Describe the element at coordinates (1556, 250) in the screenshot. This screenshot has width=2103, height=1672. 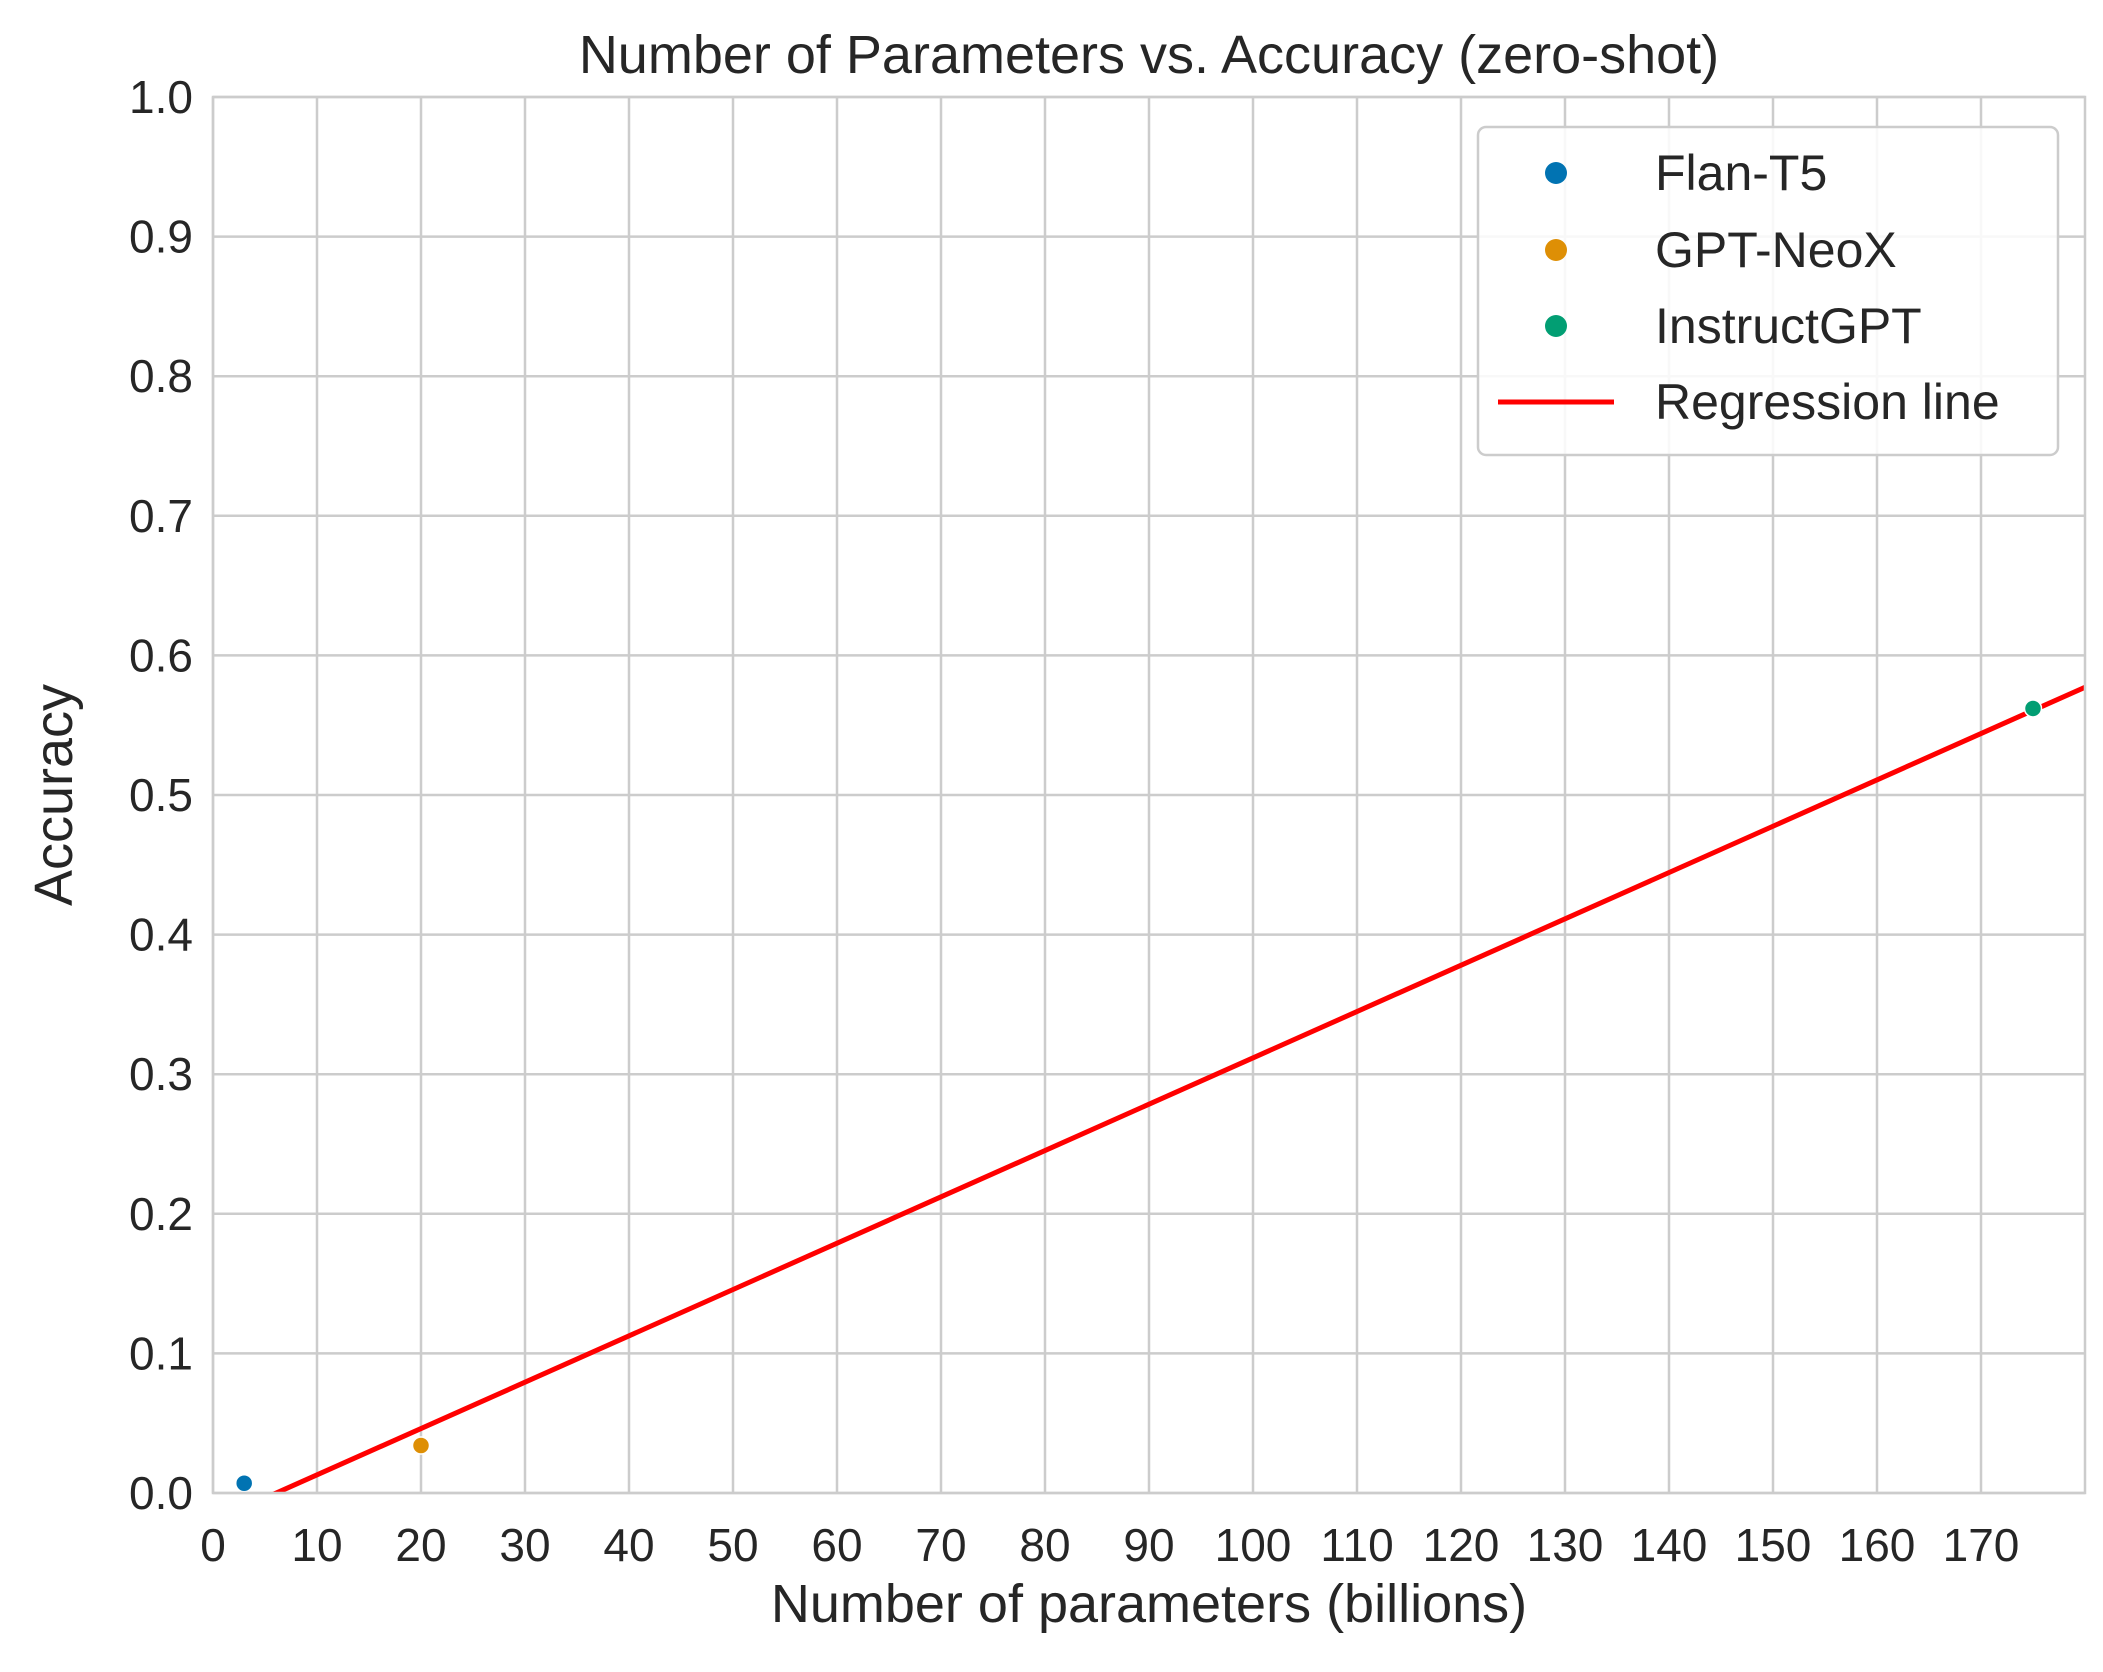
I see `legend-marker-gpt-neox` at that location.